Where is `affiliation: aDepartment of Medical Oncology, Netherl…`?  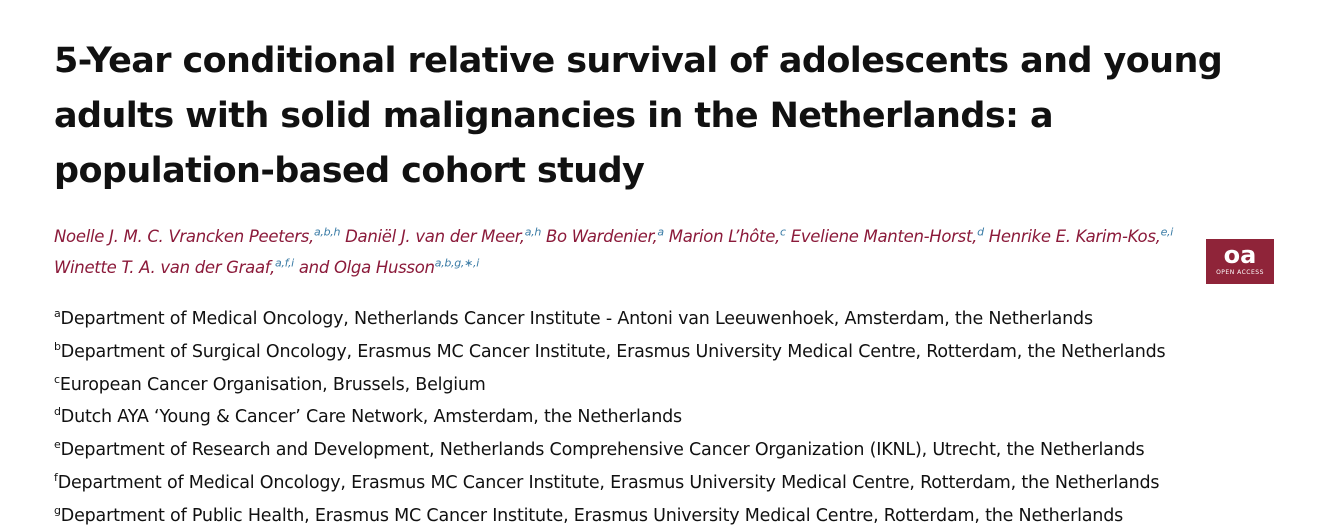
affiliation: aDepartment of Medical Oncology, Netherl… is located at coordinates (573, 318).